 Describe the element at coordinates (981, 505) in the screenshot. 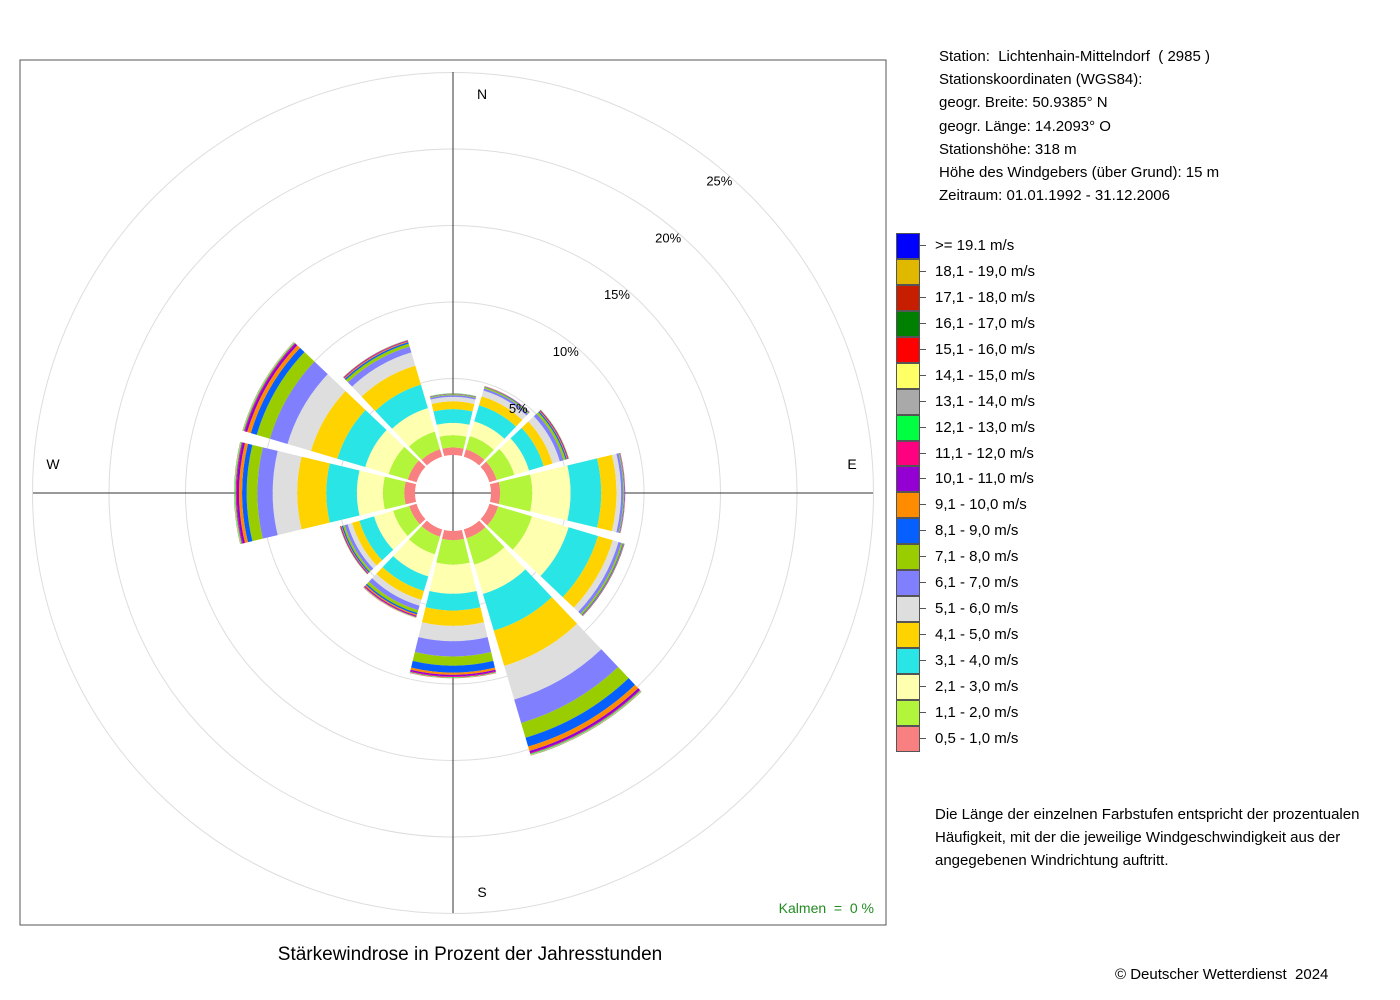

I see `legend-label: 9,1 - 10,0 m/s` at that location.